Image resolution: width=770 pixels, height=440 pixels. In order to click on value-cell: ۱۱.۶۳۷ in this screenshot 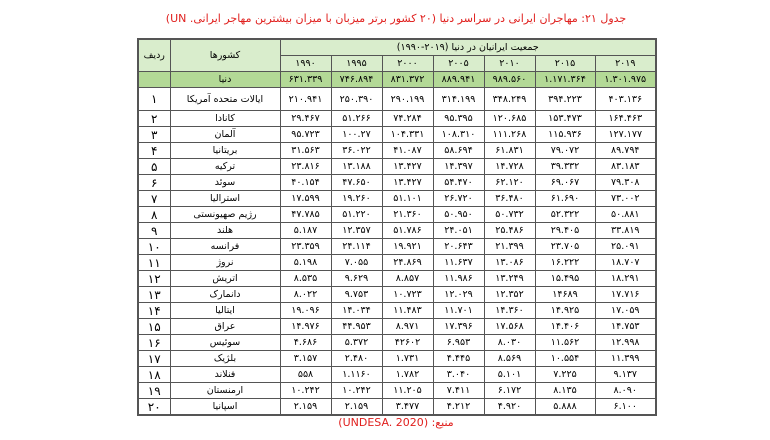, I will do `click(458, 262)`.